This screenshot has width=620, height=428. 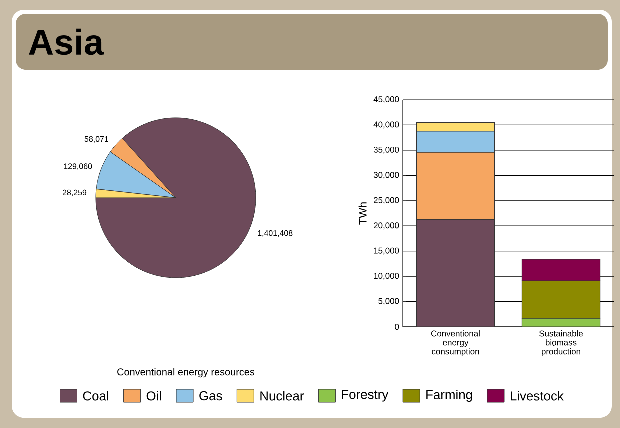 I want to click on text: Conventional energy resources, so click(x=186, y=373).